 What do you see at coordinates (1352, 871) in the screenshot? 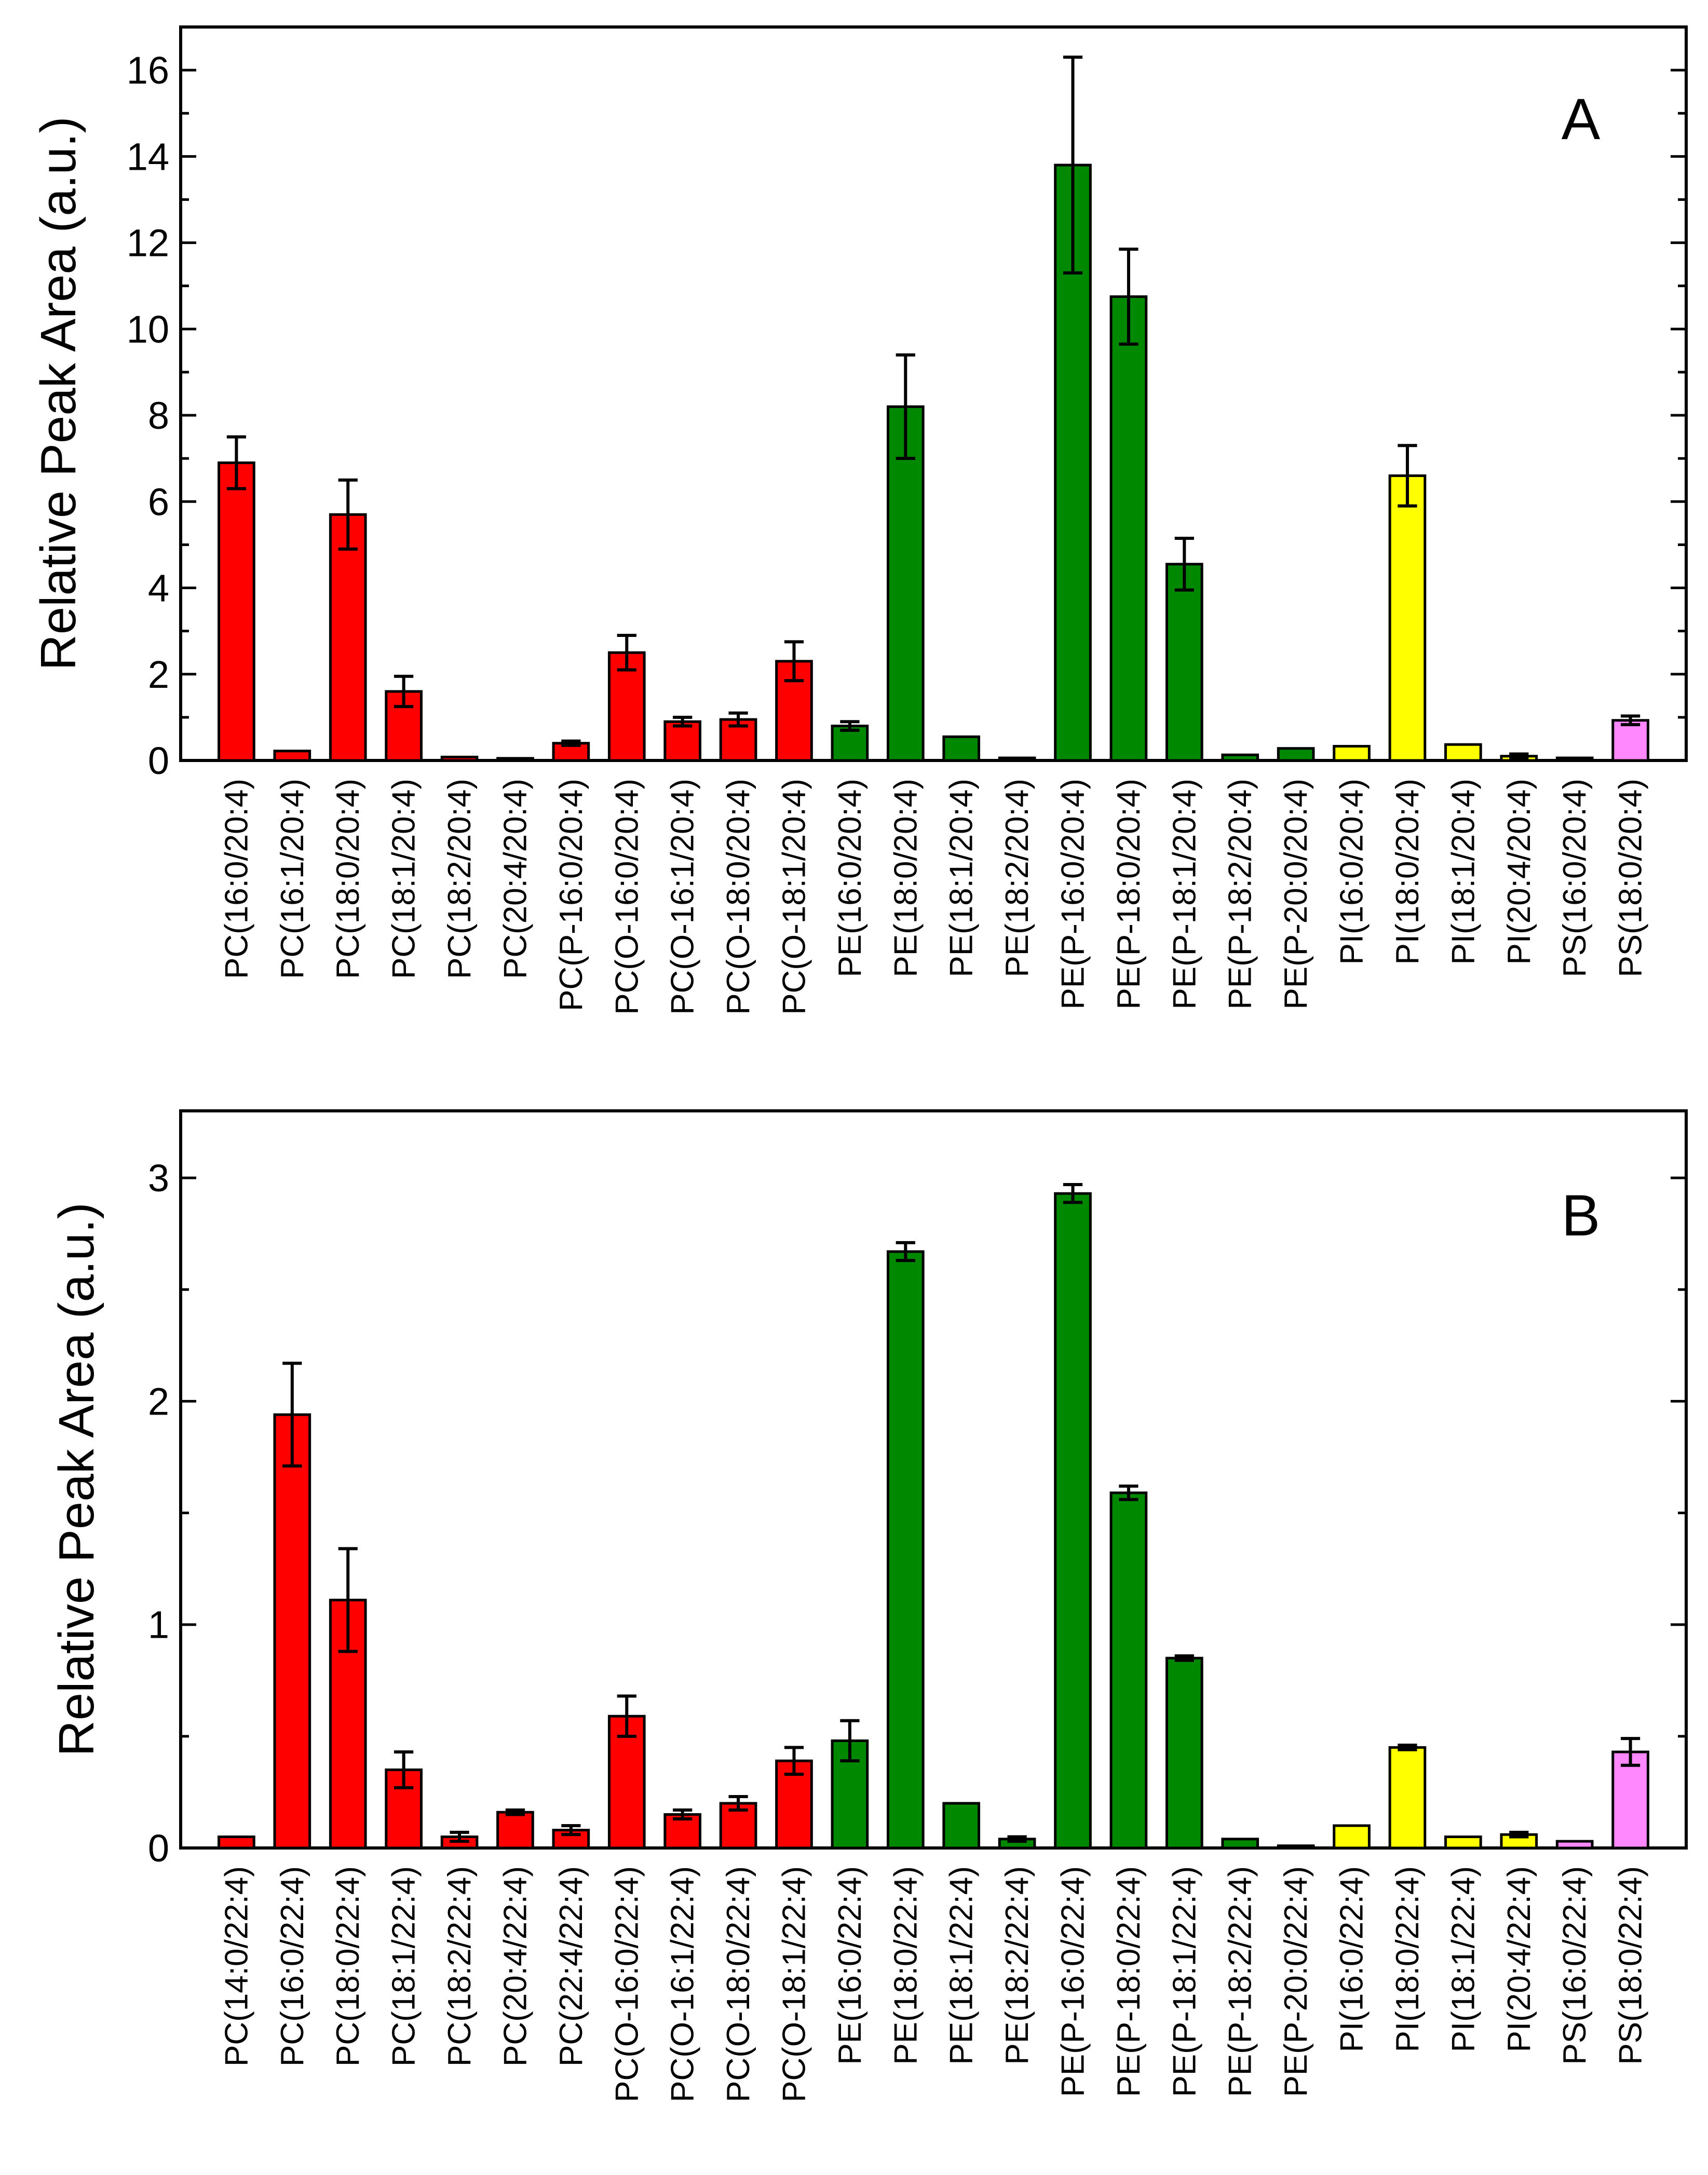
I see `x-tick-label-a-21: PI(16:0/20:4)` at bounding box center [1352, 871].